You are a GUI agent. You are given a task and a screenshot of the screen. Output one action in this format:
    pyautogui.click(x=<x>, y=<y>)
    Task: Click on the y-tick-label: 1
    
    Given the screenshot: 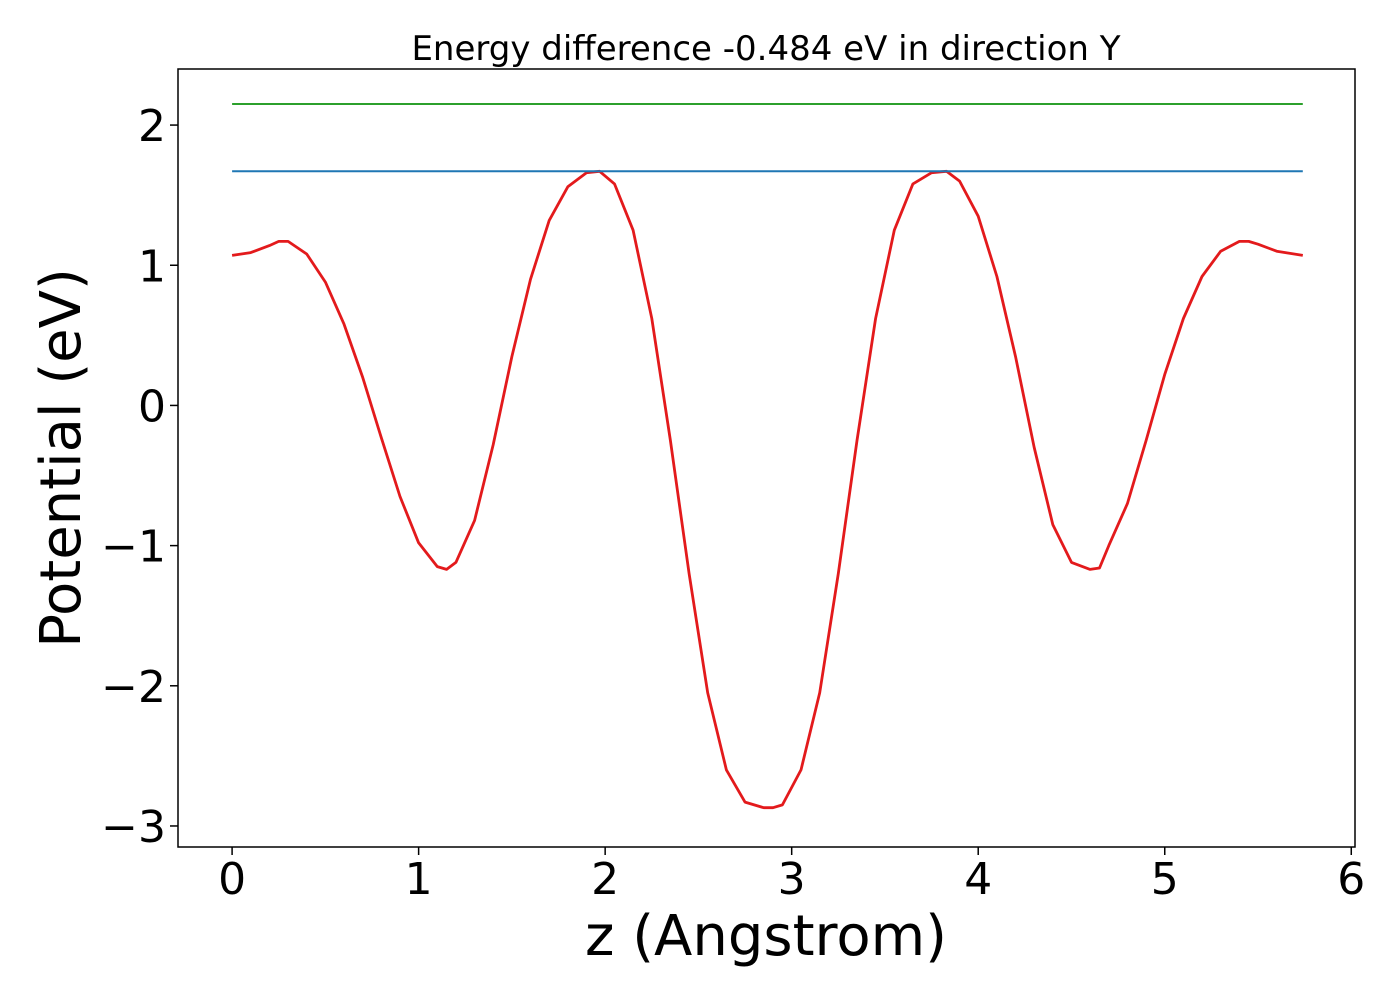 What is the action you would take?
    pyautogui.click(x=152, y=266)
    